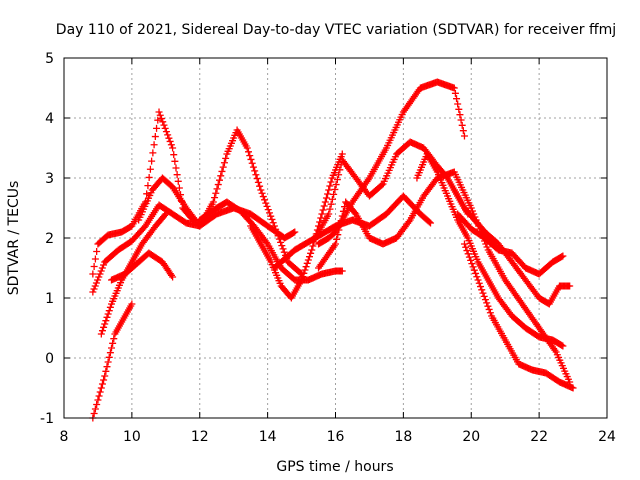 This screenshot has height=480, width=640. I want to click on x-axis-label: GPS time / hours, so click(334, 467).